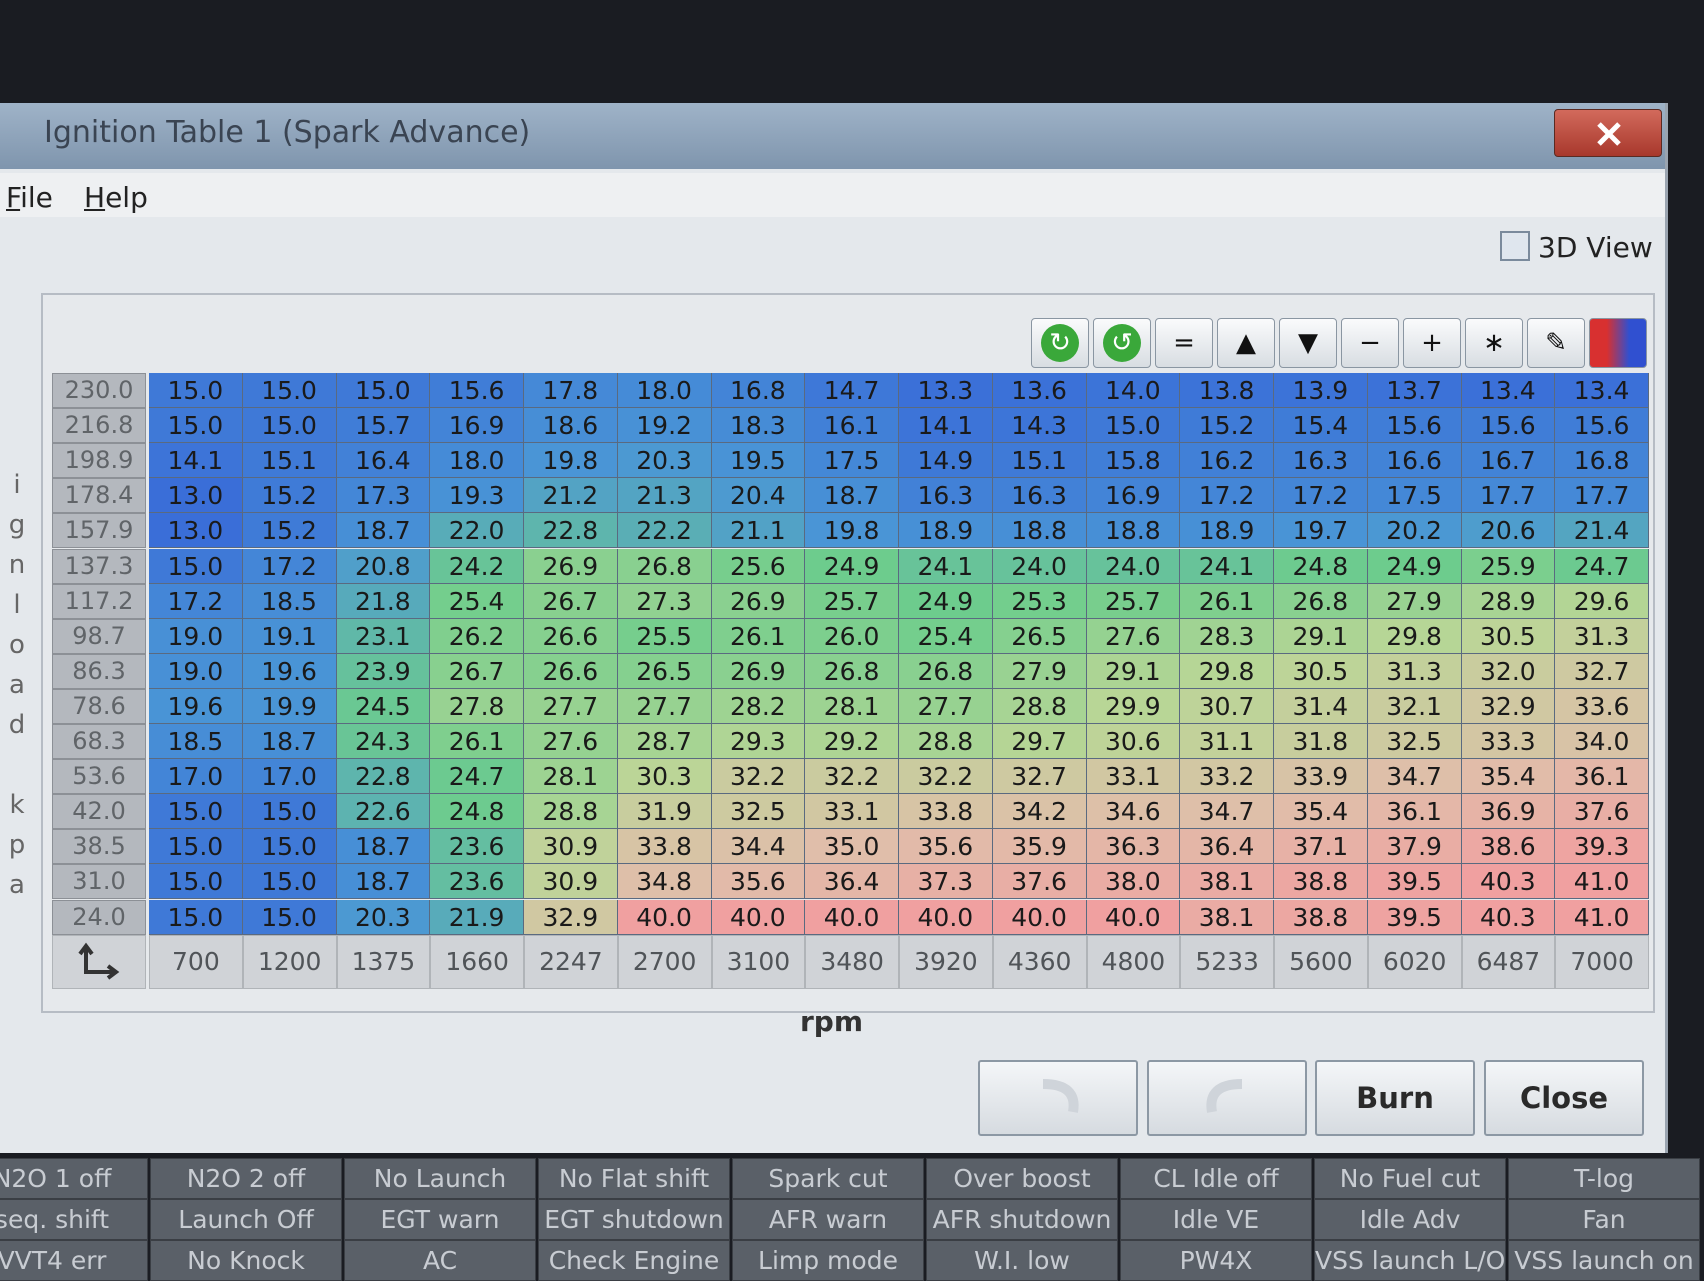  I want to click on table-cell: 39.5, so click(1414, 882).